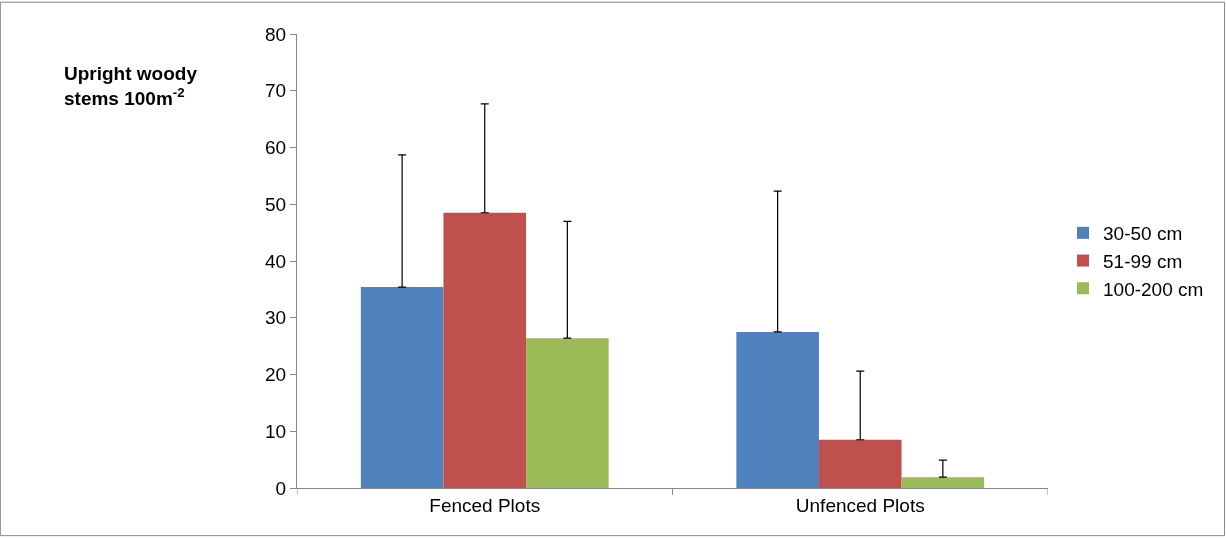  Describe the element at coordinates (276, 204) in the screenshot. I see `y-tick-label: 50` at that location.